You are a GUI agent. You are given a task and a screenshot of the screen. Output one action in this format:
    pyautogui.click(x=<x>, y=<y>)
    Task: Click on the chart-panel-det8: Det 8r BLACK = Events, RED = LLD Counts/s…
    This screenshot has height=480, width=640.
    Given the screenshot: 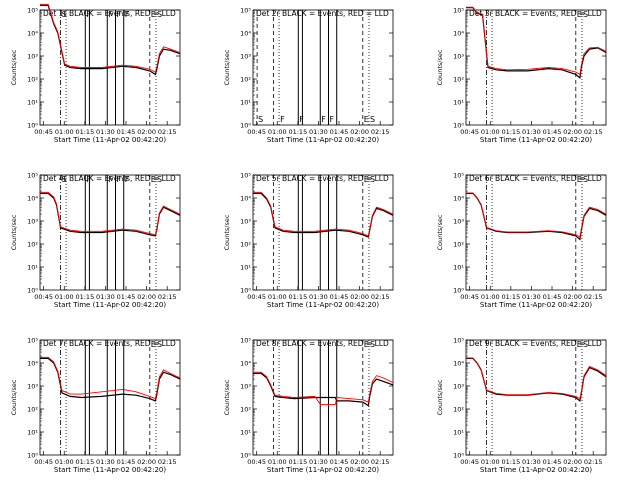 What is the action you would take?
    pyautogui.click(x=308, y=405)
    